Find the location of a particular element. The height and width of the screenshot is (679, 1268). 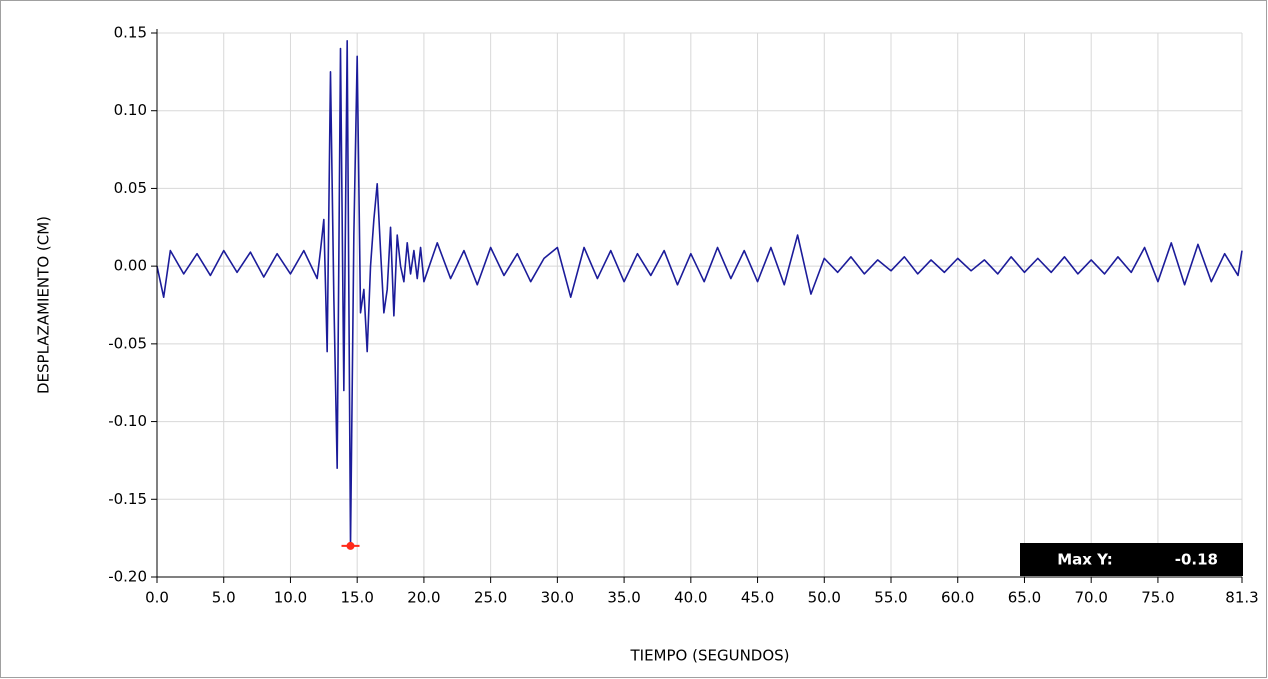

max-marker is located at coordinates (350, 545).